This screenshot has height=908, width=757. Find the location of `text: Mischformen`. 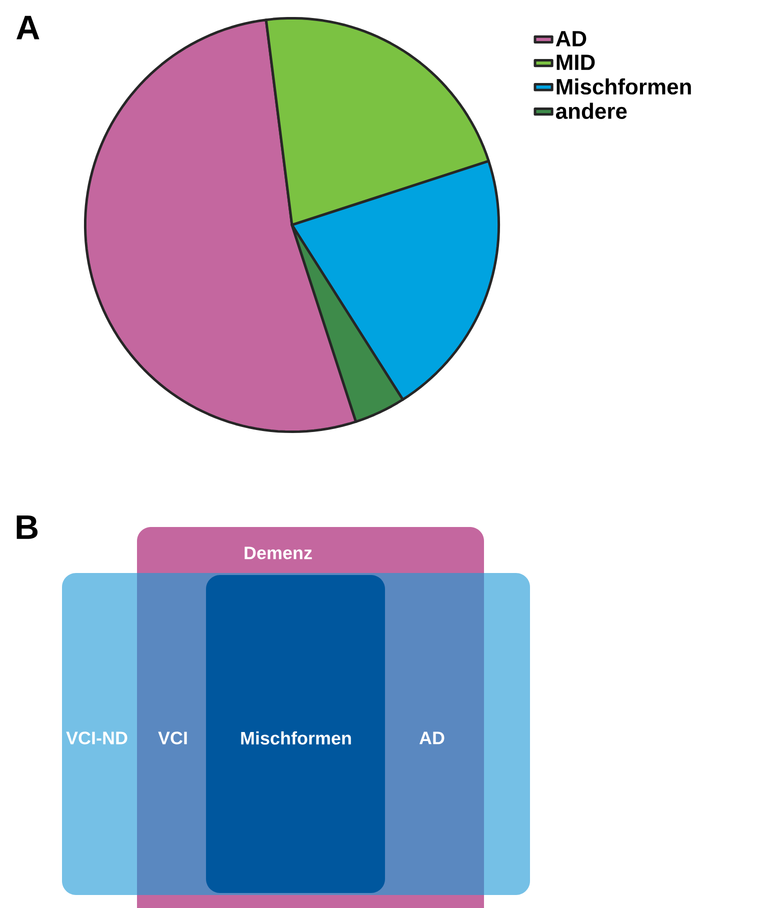

text: Mischformen is located at coordinates (296, 738).